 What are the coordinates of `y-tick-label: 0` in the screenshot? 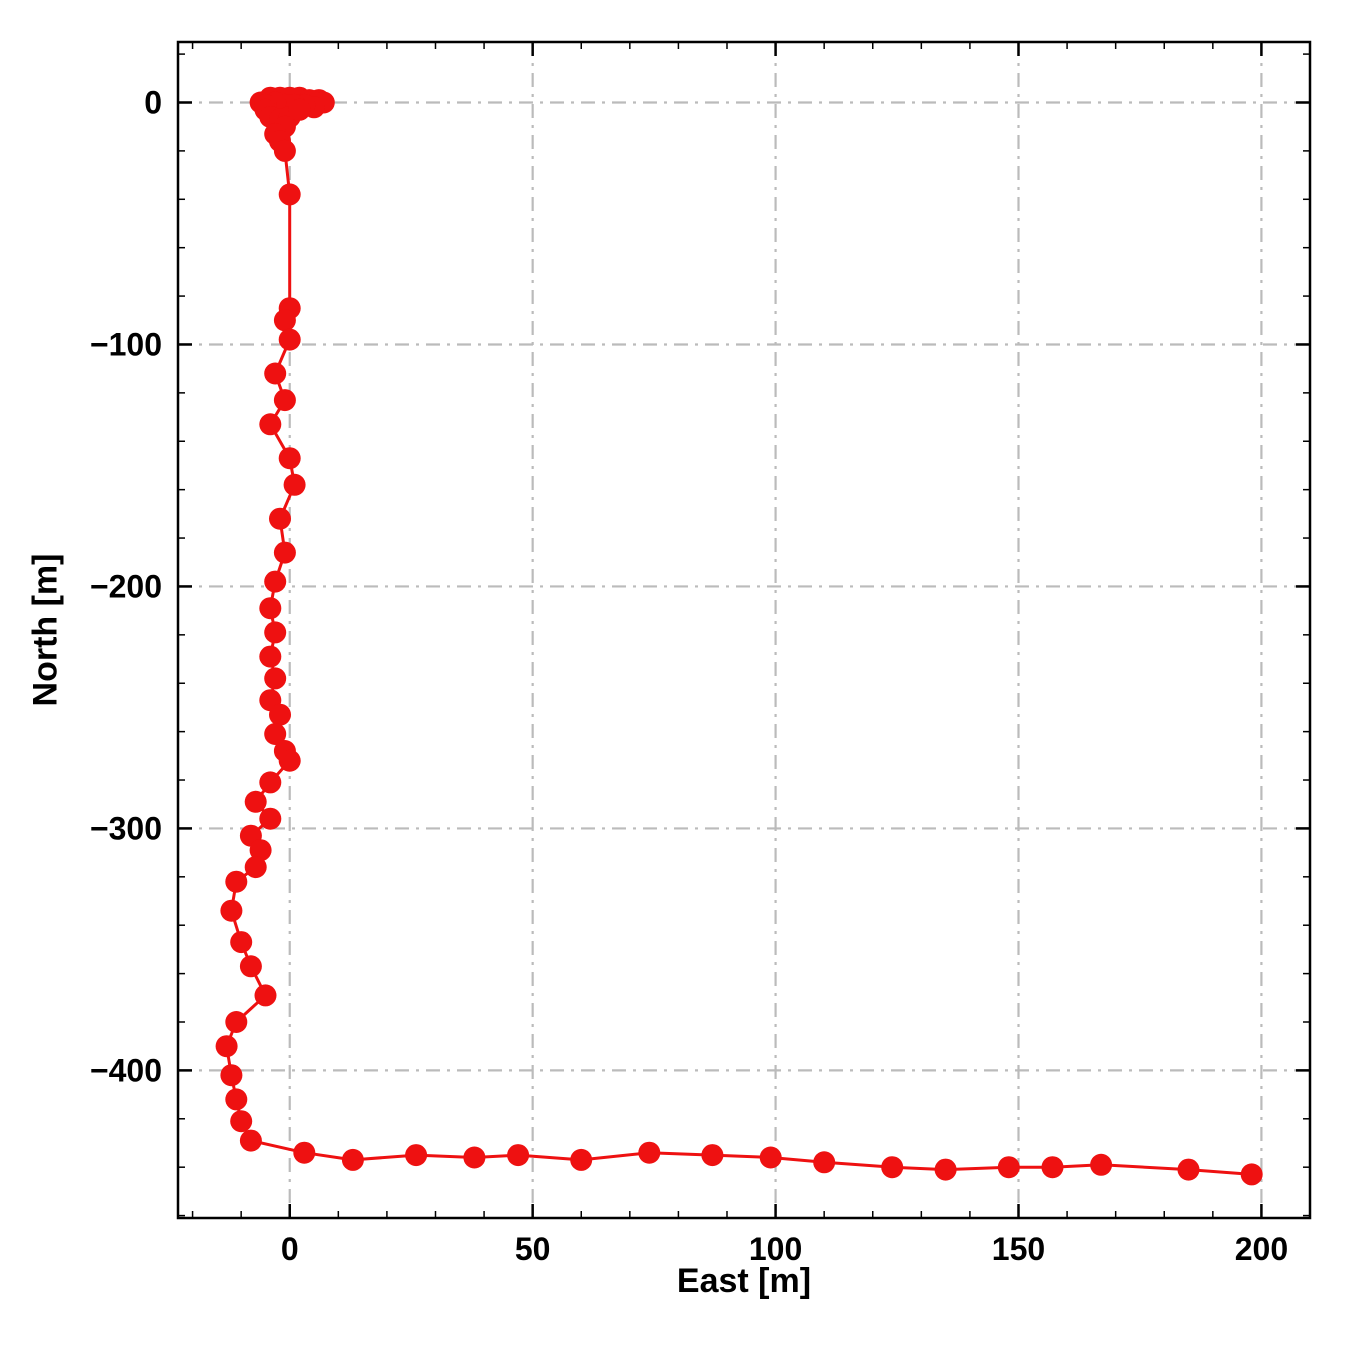 It's located at (153, 102).